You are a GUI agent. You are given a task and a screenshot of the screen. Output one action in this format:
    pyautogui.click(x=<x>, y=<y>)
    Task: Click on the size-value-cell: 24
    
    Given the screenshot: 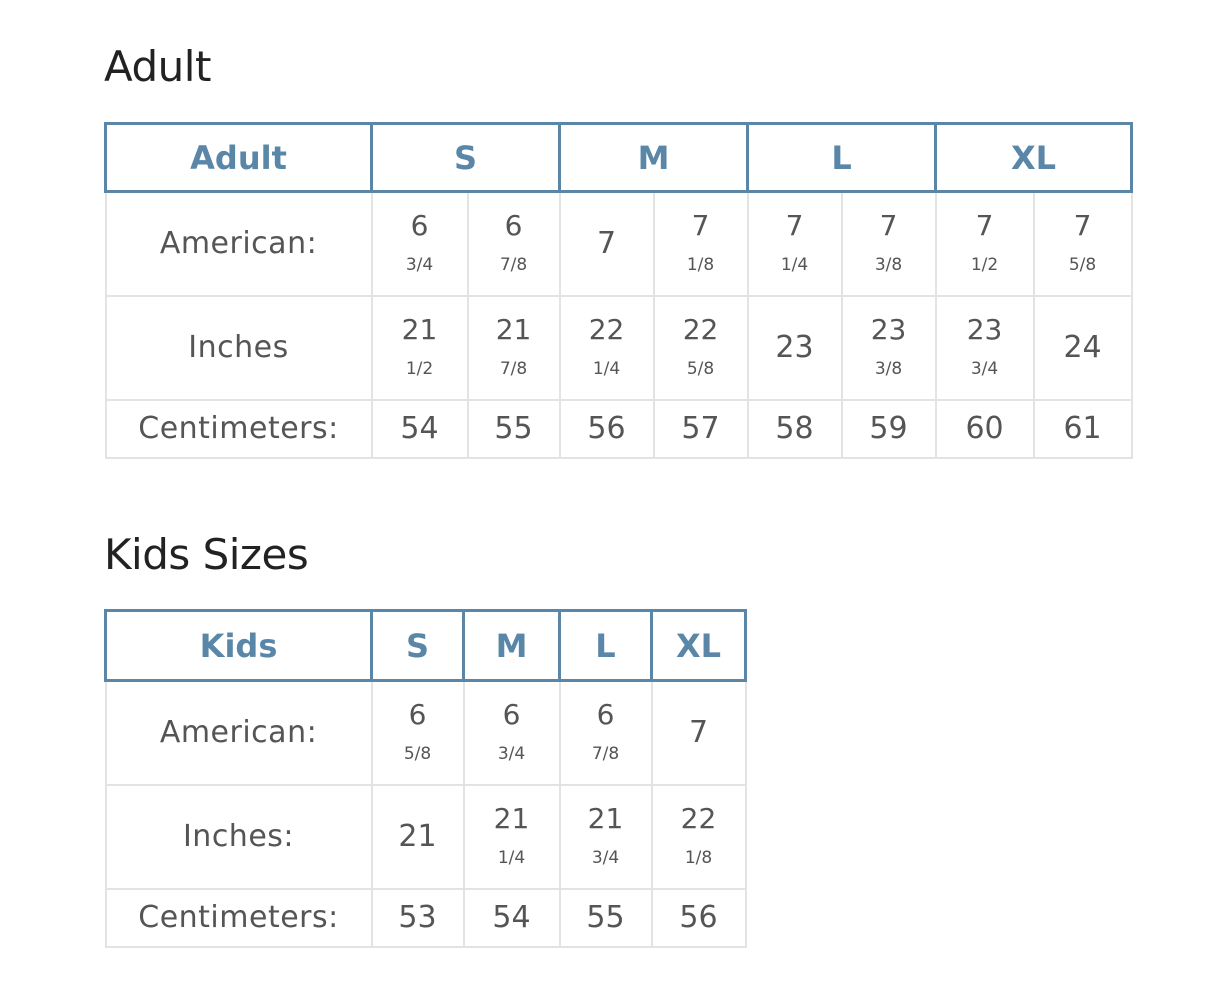 What is the action you would take?
    pyautogui.click(x=1082, y=347)
    